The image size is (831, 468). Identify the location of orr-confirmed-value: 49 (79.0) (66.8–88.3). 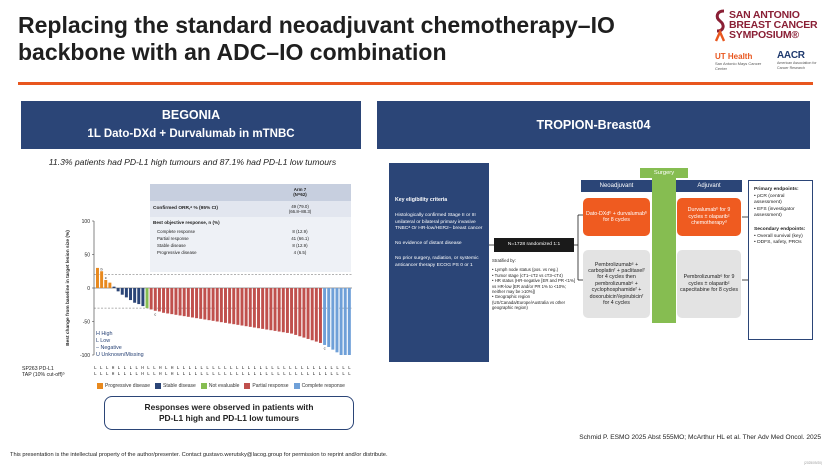
(300, 209).